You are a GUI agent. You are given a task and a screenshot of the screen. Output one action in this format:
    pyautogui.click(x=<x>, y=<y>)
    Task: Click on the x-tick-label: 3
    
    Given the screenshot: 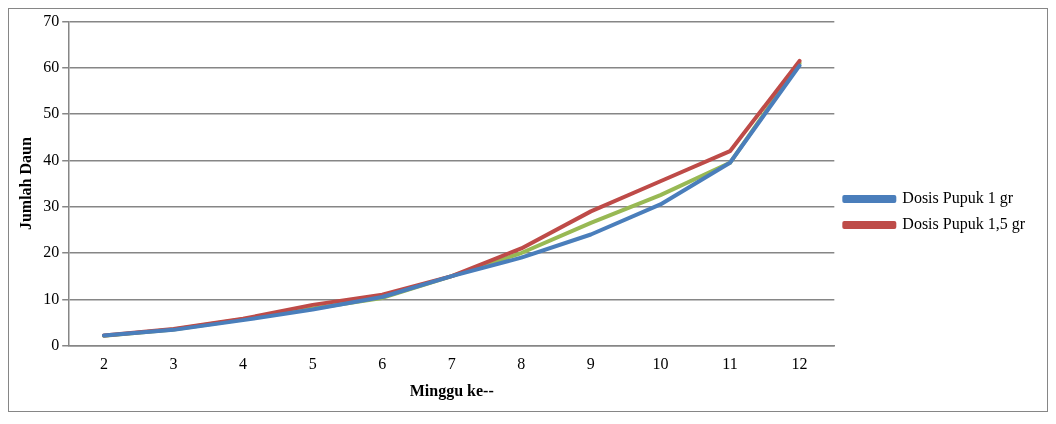 What is the action you would take?
    pyautogui.click(x=173, y=364)
    